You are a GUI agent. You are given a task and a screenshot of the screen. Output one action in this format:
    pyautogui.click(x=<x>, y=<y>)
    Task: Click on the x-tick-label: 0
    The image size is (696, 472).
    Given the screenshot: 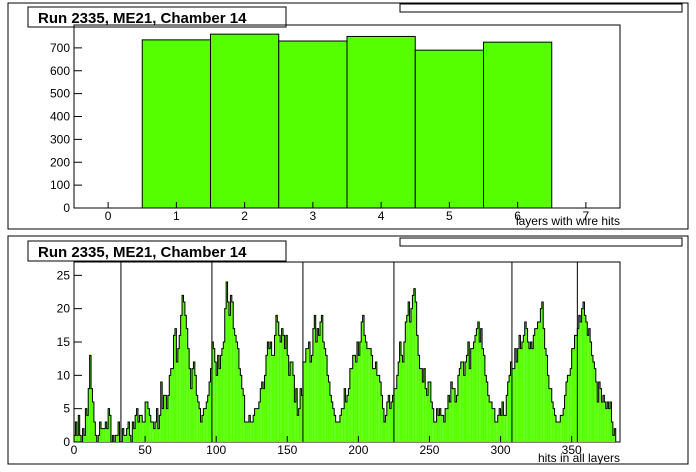 What is the action you would take?
    pyautogui.click(x=108, y=216)
    